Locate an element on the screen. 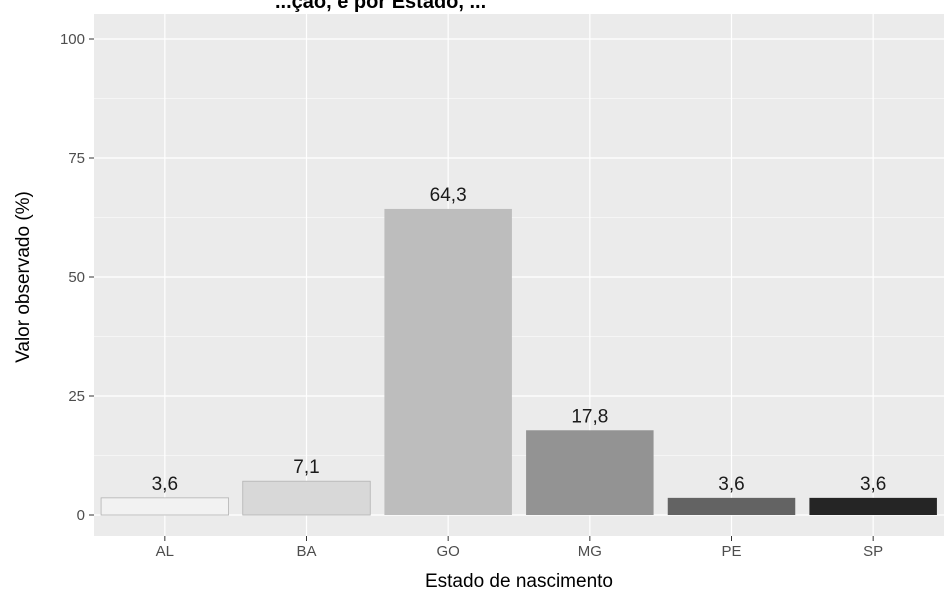 This screenshot has height=594, width=944. y-tick-label: 0 is located at coordinates (81, 515).